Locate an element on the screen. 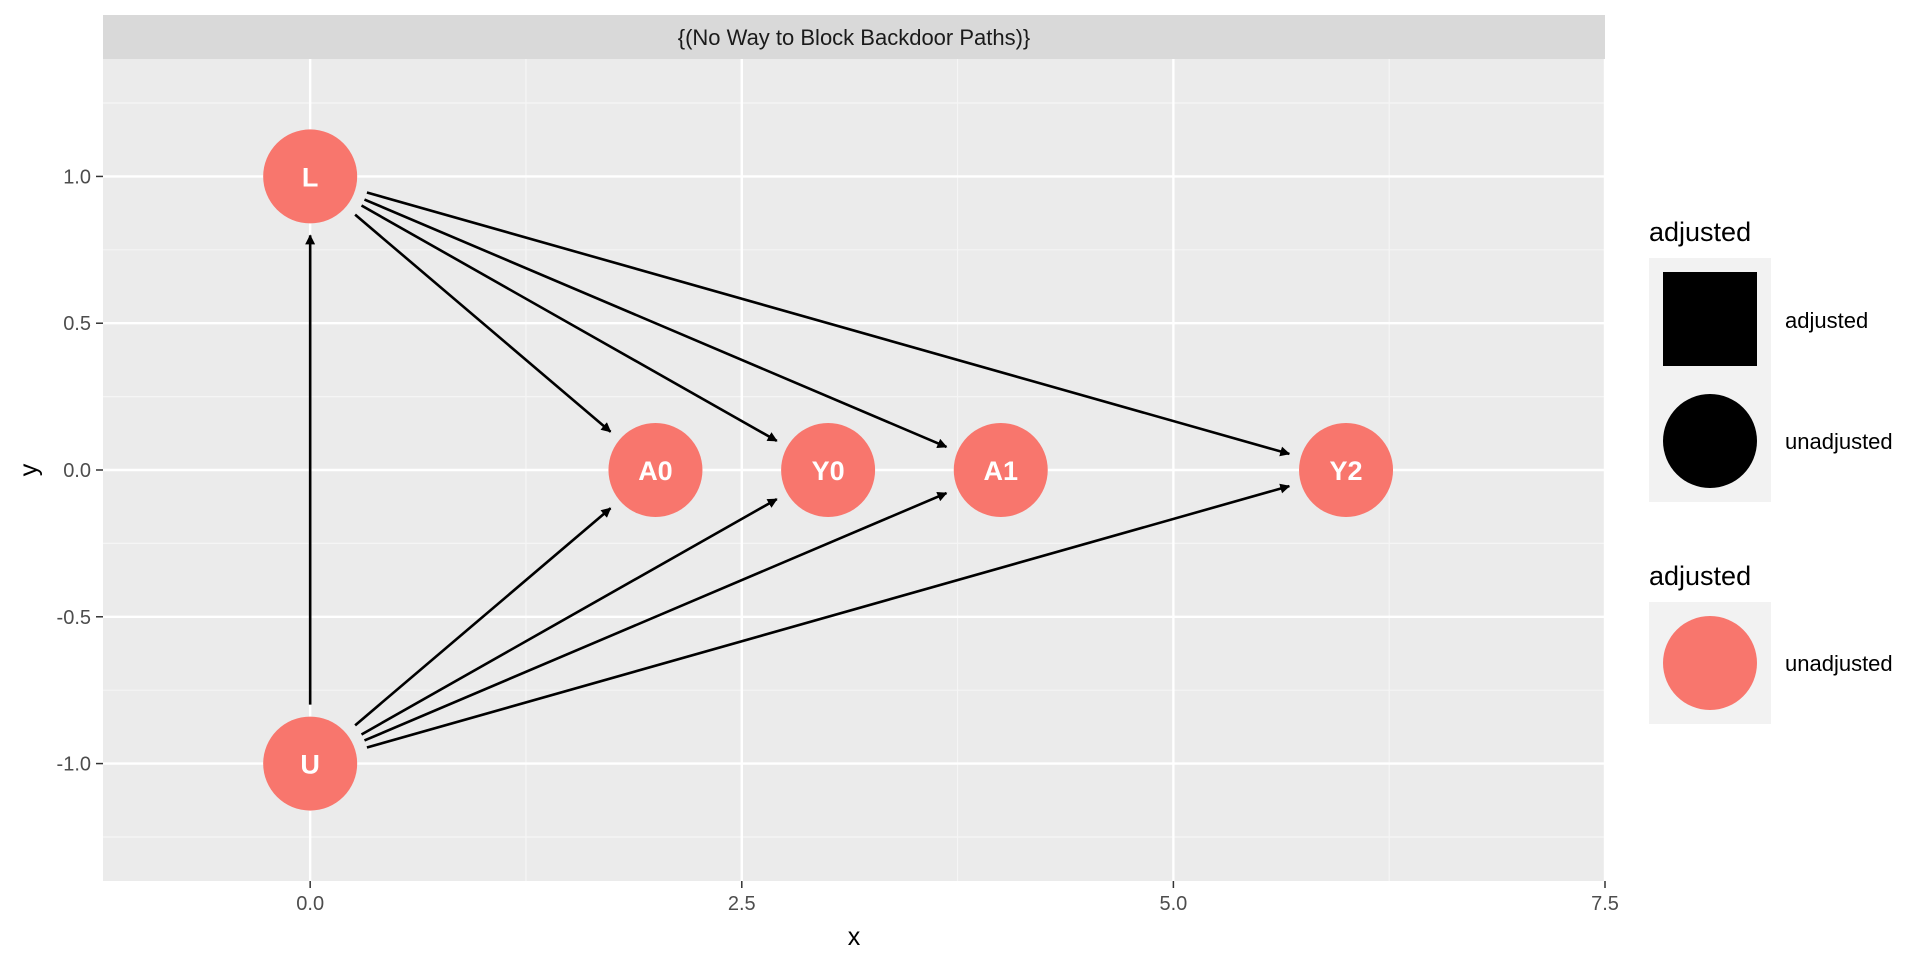 The image size is (1920, 960). node-Y0 is located at coordinates (828, 470).